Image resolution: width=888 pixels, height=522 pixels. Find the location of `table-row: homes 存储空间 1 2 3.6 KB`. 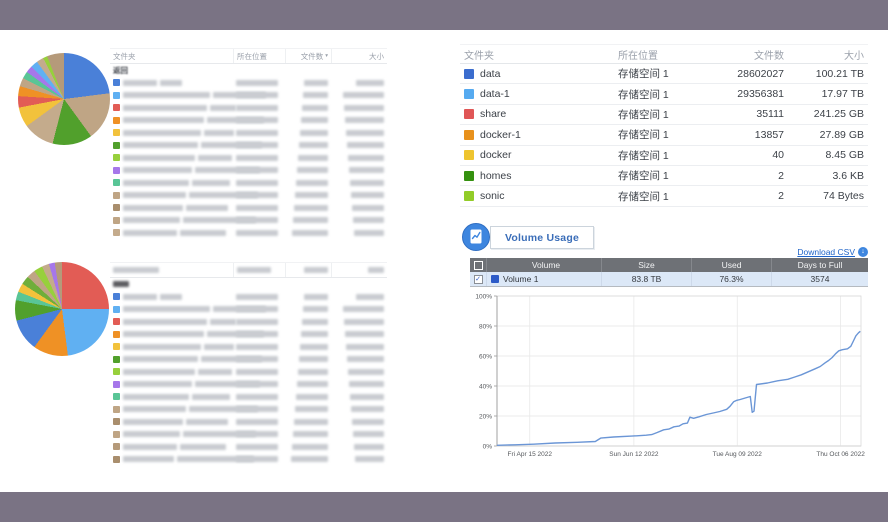

table-row: homes 存储空间 1 2 3.6 KB is located at coordinates (664, 176).